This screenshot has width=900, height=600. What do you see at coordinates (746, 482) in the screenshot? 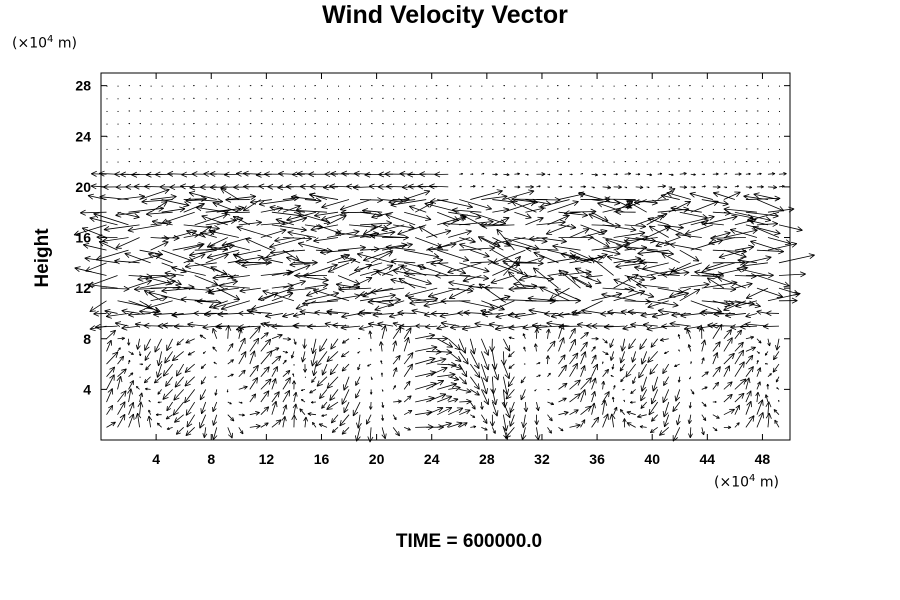
I see `x-axis-unit: (×104 m)` at bounding box center [746, 482].